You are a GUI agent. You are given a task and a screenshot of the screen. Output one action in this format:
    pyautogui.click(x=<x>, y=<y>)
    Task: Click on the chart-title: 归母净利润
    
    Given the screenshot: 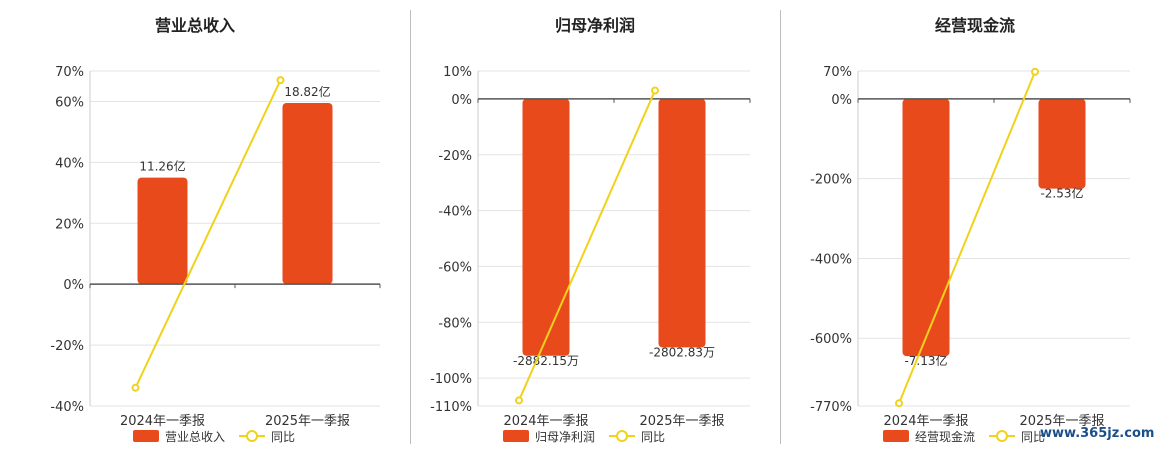 What is the action you would take?
    pyautogui.click(x=594, y=25)
    